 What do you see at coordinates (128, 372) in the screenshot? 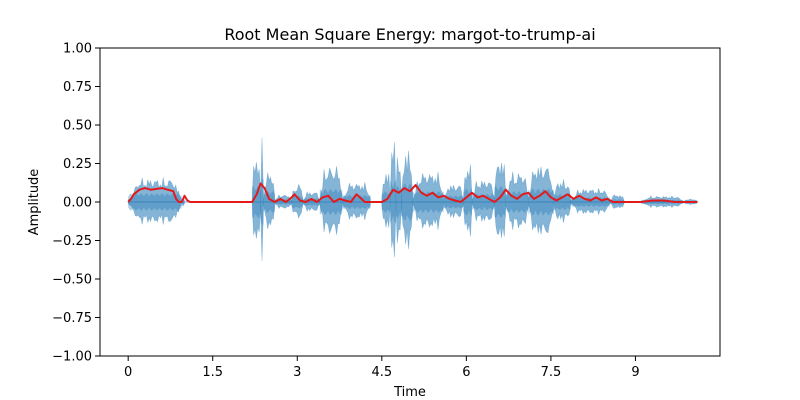
I see `x-tick-label: 0` at bounding box center [128, 372].